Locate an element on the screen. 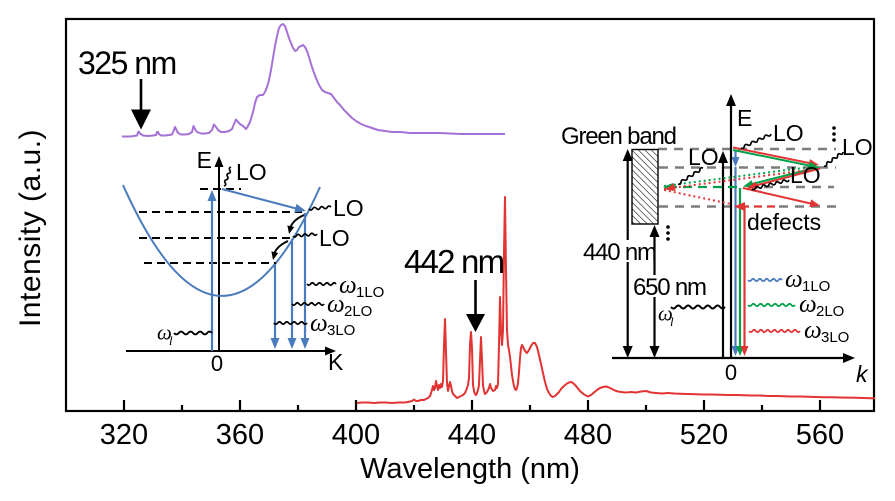  svg-text: Green band is located at coordinates (618, 136).